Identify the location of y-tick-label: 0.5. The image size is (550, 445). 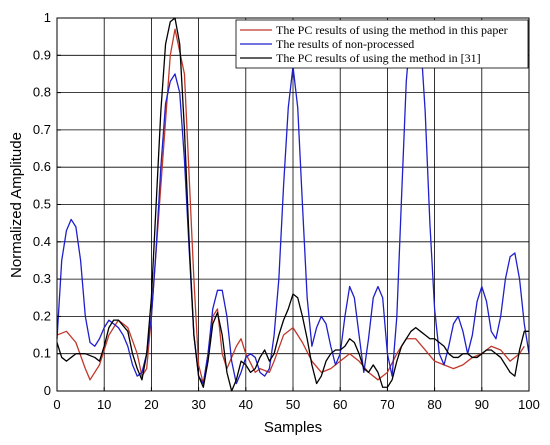
(42, 204).